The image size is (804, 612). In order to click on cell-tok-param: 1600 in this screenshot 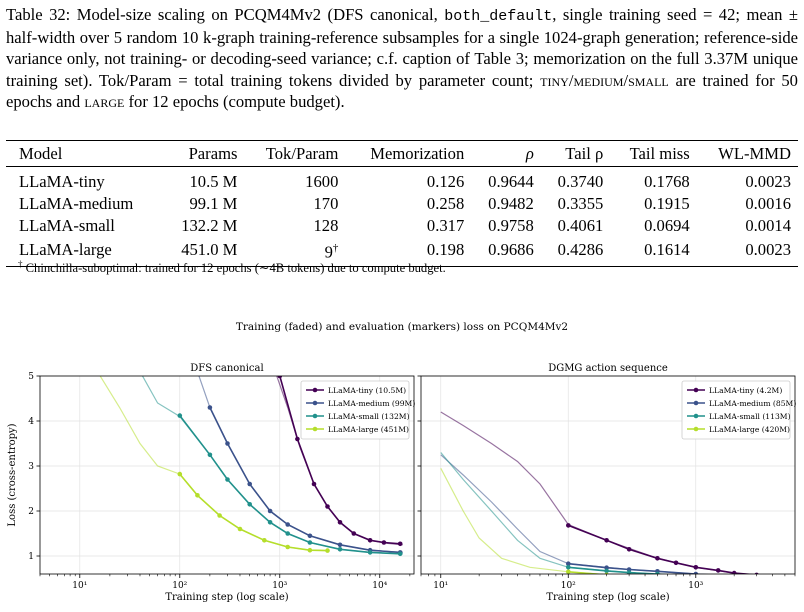, I will do `click(322, 181)`.